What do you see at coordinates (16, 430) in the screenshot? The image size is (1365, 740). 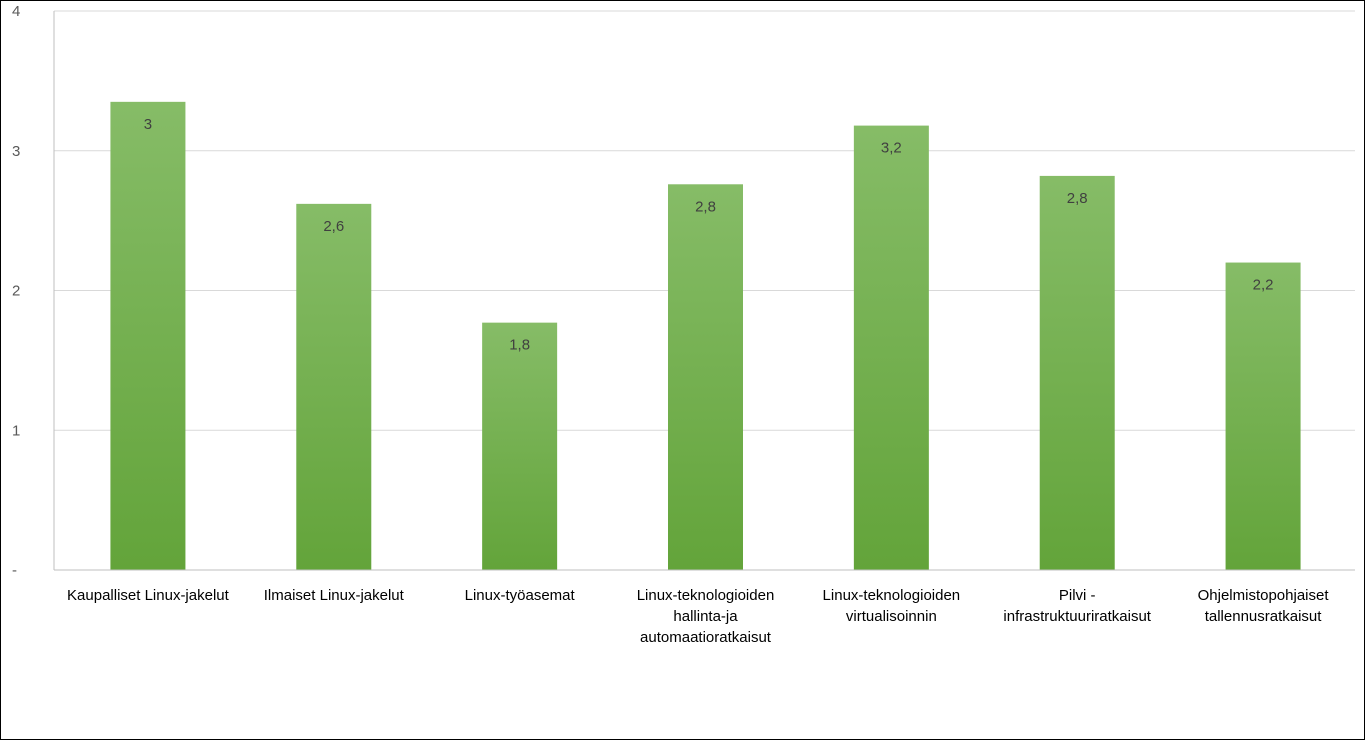 I see `y-tick-label: 1` at bounding box center [16, 430].